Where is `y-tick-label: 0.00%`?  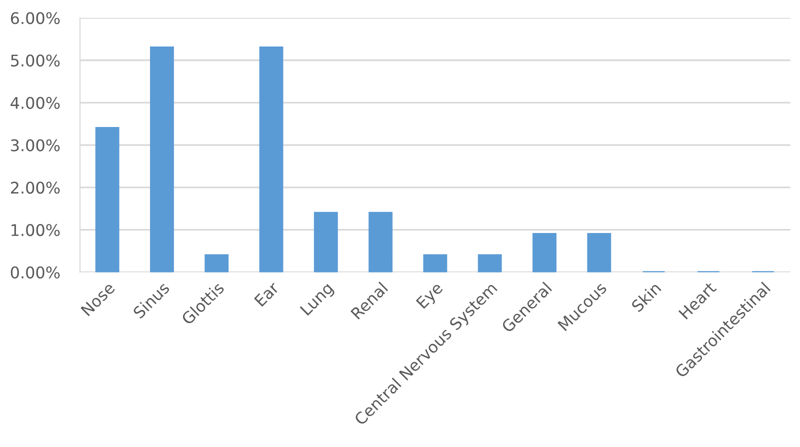
y-tick-label: 0.00% is located at coordinates (35, 272).